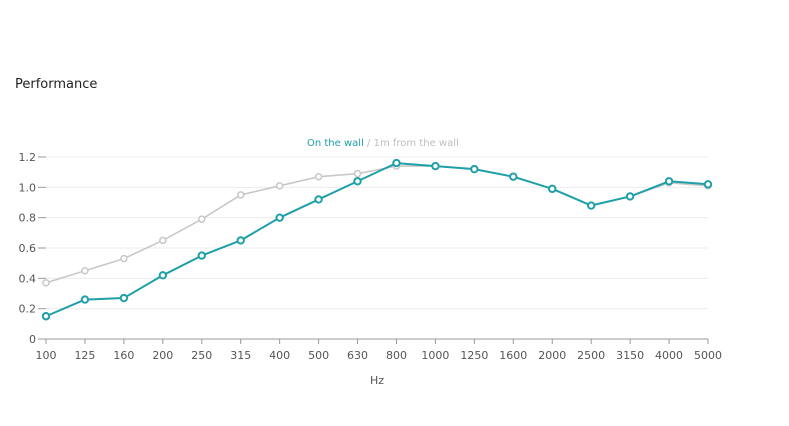 This screenshot has width=789, height=426. What do you see at coordinates (240, 355) in the screenshot?
I see `x-tick-label: 315` at bounding box center [240, 355].